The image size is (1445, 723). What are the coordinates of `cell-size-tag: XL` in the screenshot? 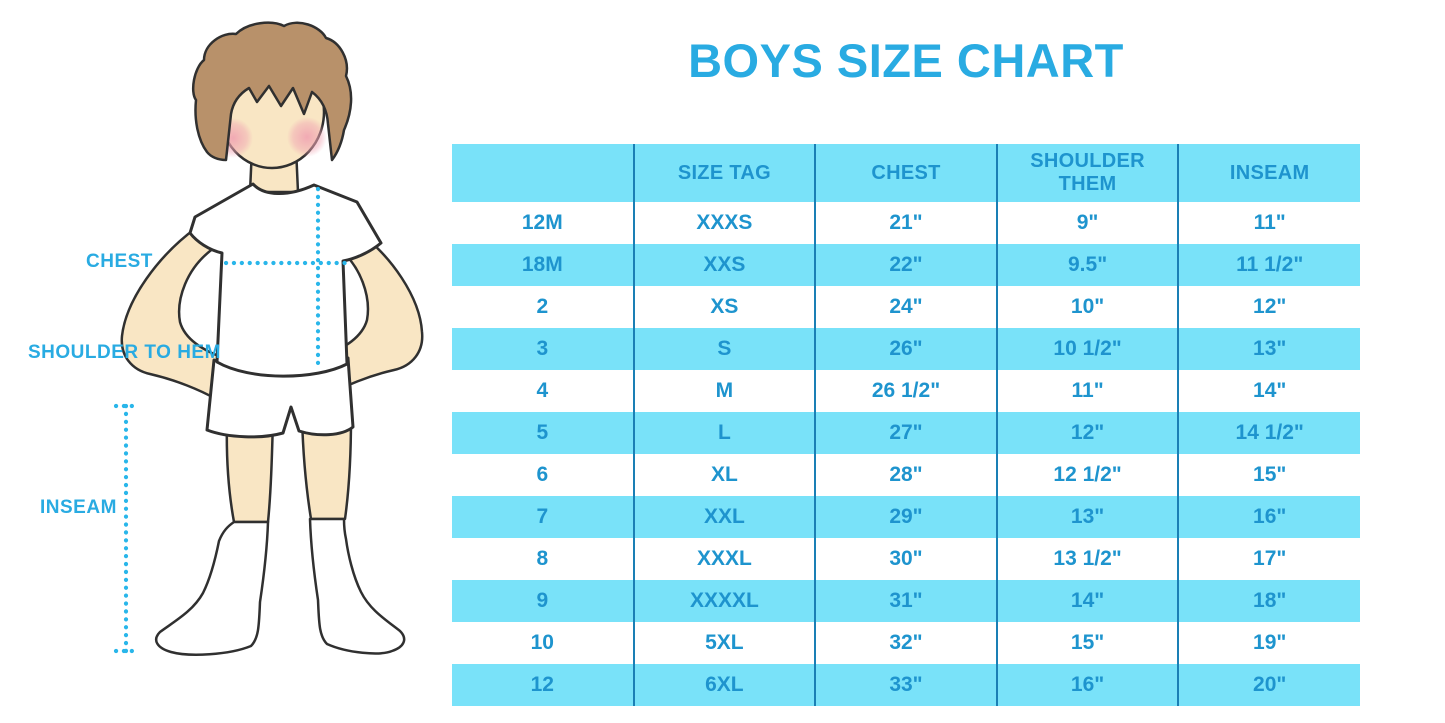 It's located at (724, 475).